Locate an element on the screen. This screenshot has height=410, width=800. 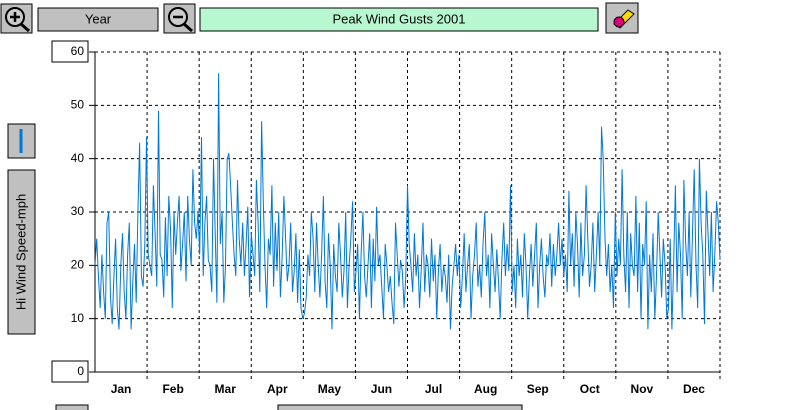
y-tick-label: 60 is located at coordinates (78, 51).